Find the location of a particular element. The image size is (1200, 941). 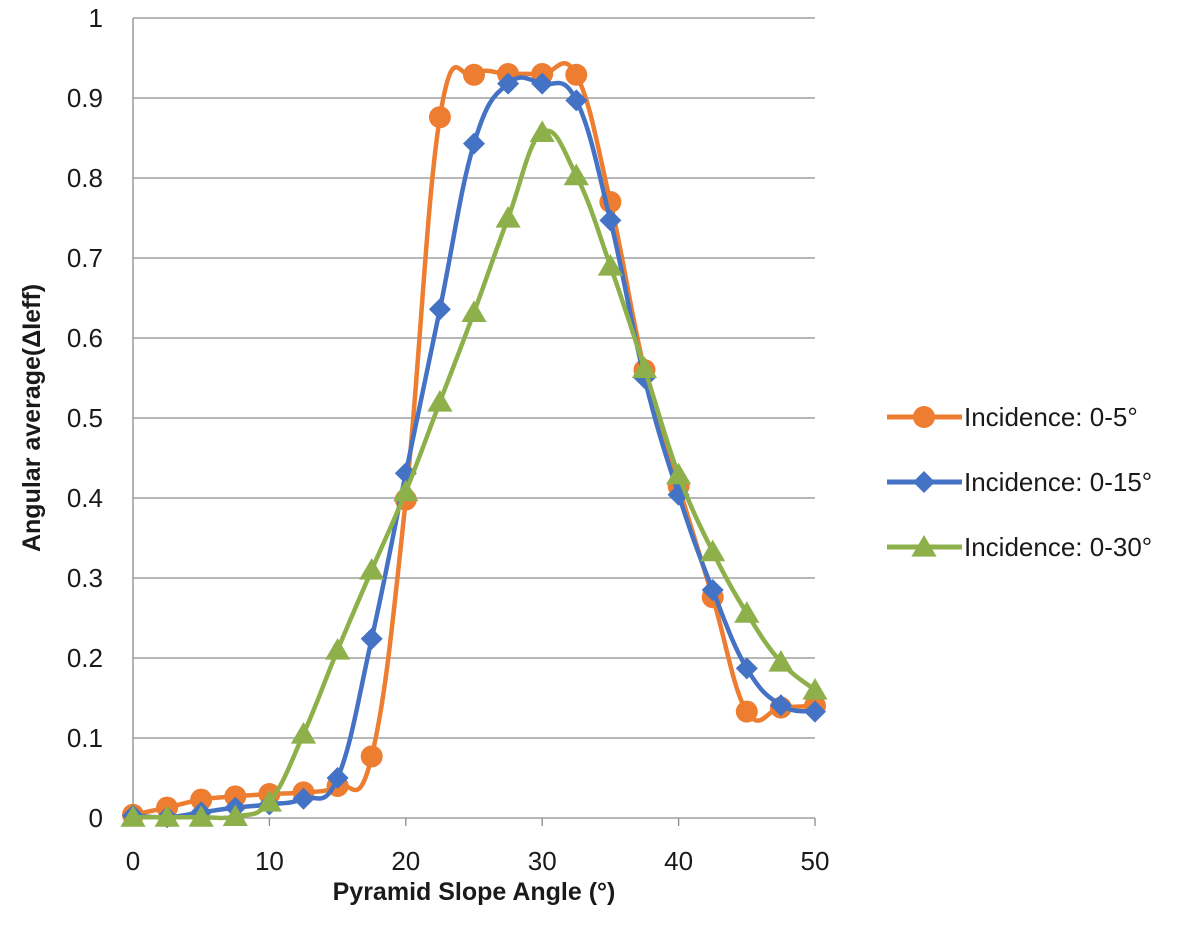

x-axis-title: Pyramid Slope Angle (°) is located at coordinates (474, 892).